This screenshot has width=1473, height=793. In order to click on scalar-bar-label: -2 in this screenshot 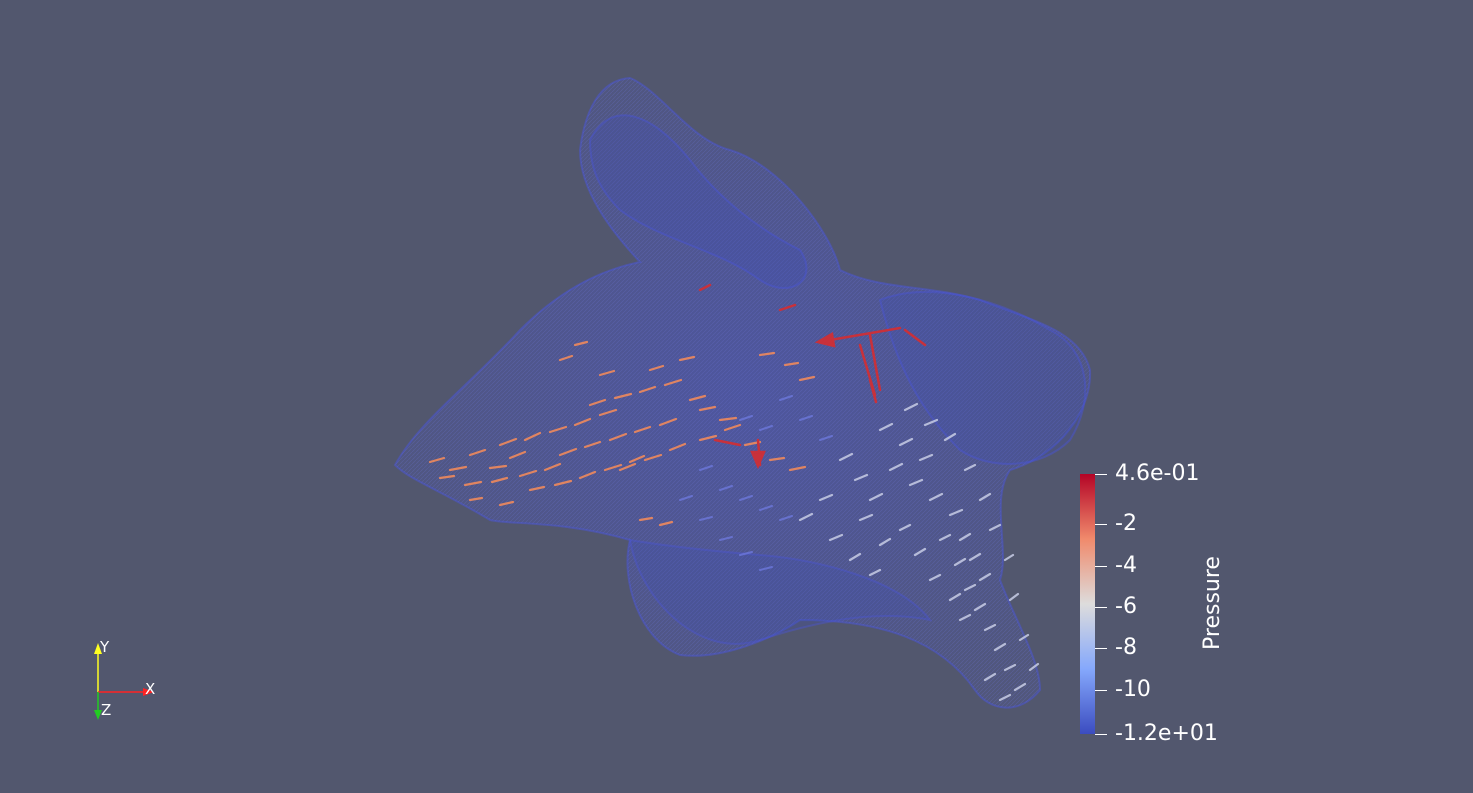, I will do `click(1126, 523)`.